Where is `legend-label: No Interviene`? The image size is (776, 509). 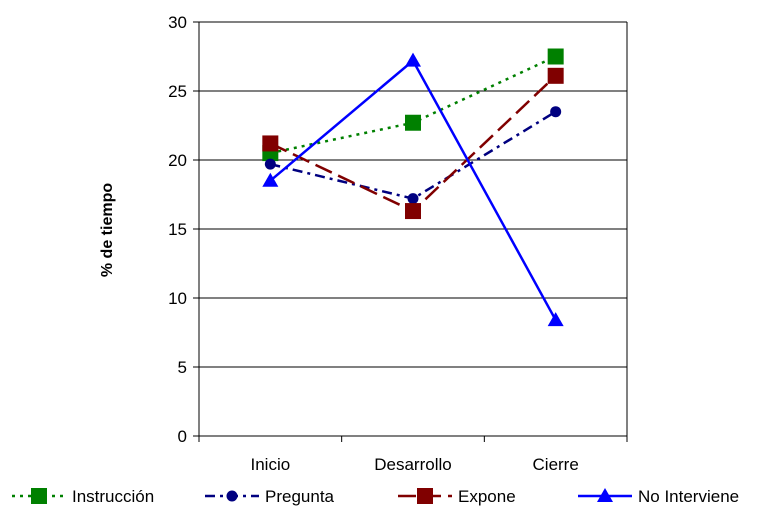 legend-label: No Interviene is located at coordinates (688, 496).